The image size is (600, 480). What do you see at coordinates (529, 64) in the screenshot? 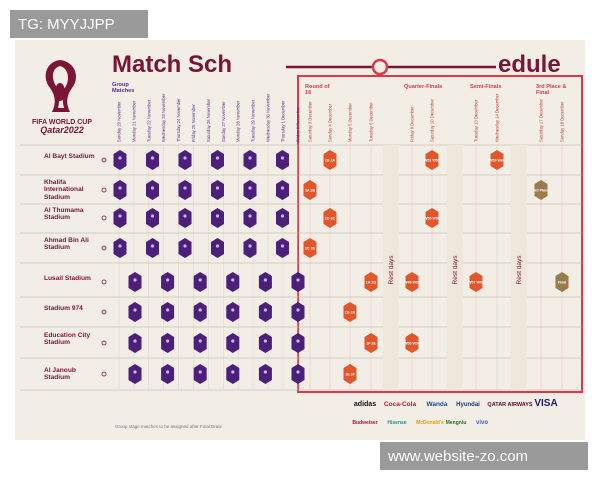
I see `title: edule` at bounding box center [529, 64].